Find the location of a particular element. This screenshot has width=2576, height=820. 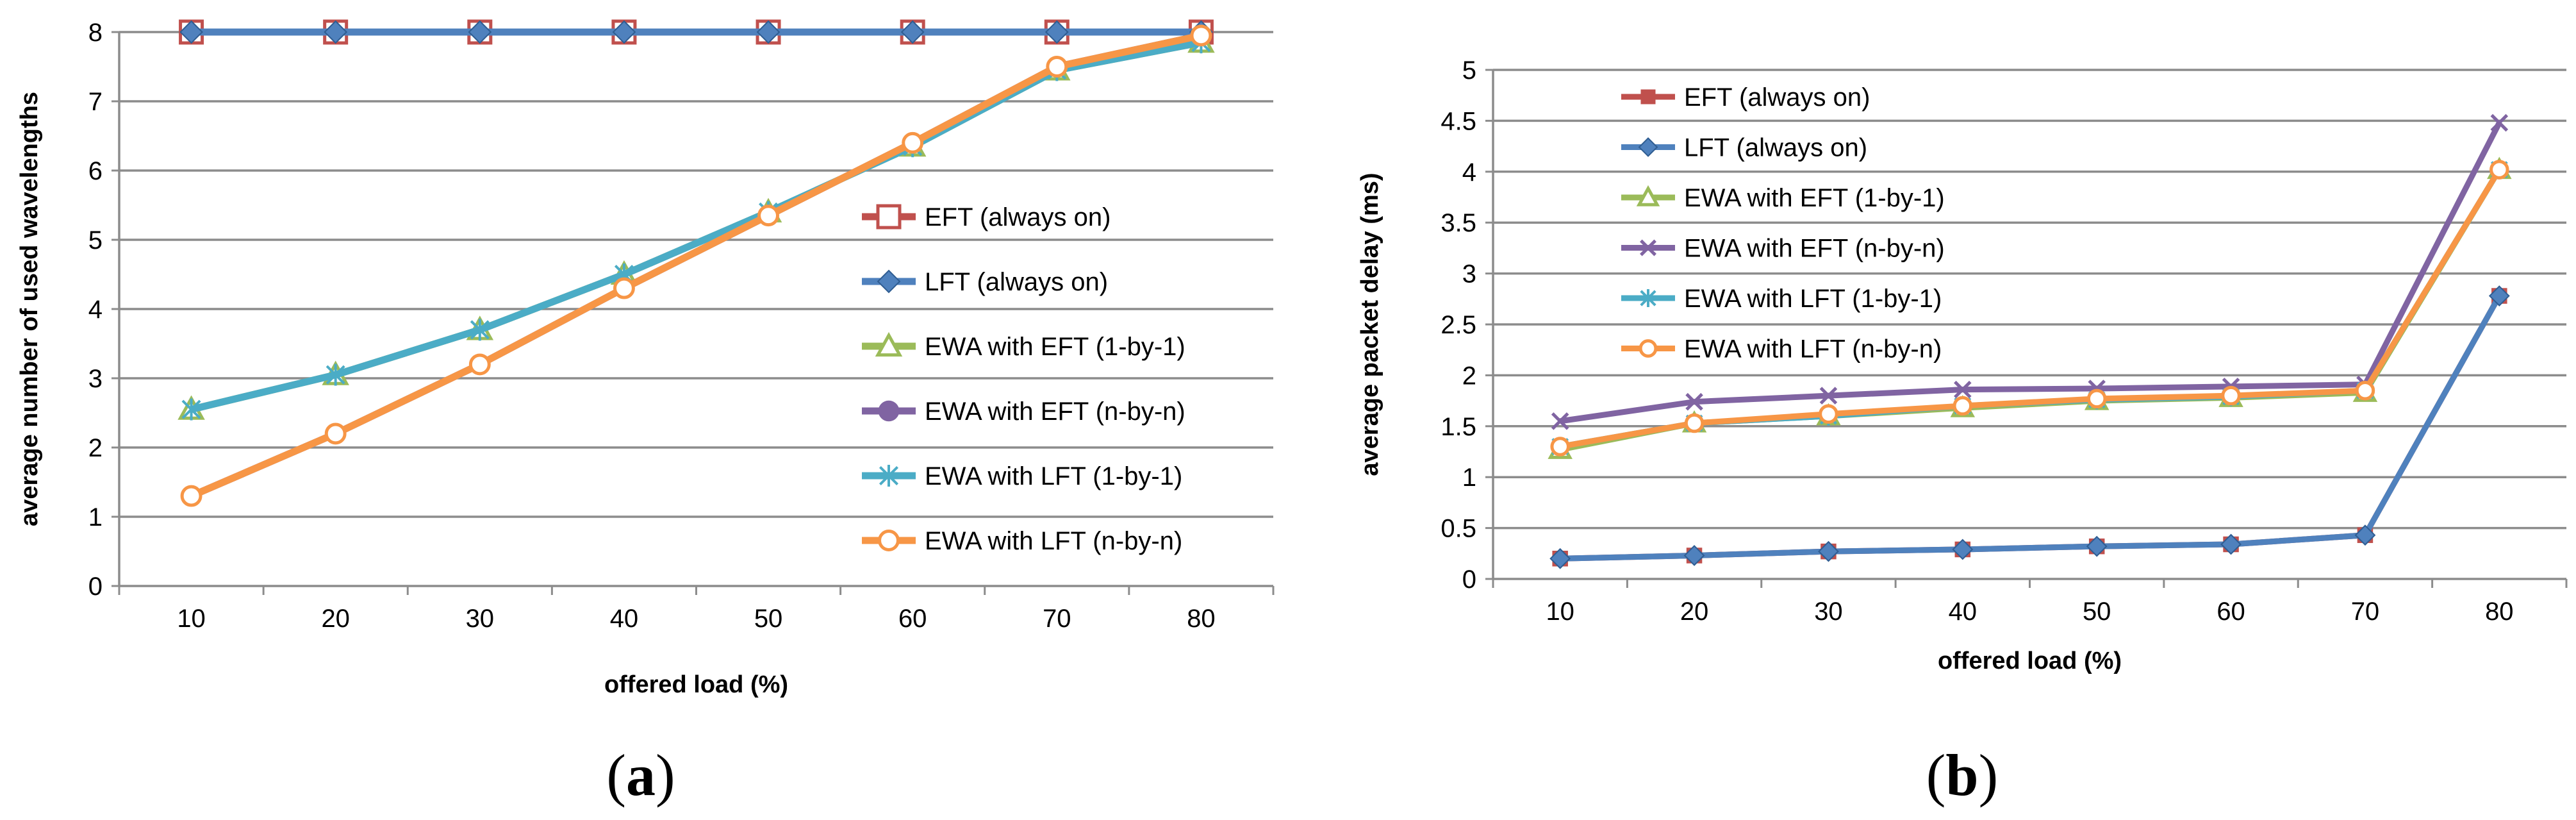

y-tick-label: 2.5 is located at coordinates (1458, 325).